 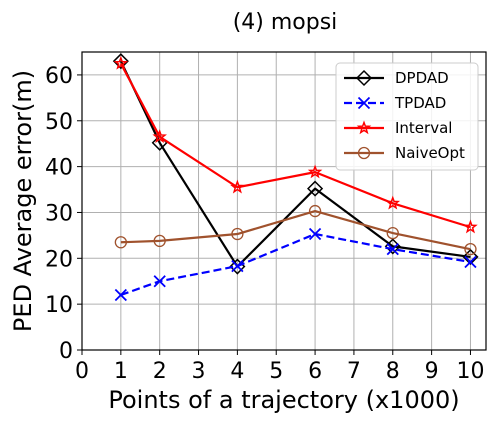 I want to click on x-axis-label: Points of a trajectory (x1000), so click(x=283, y=400).